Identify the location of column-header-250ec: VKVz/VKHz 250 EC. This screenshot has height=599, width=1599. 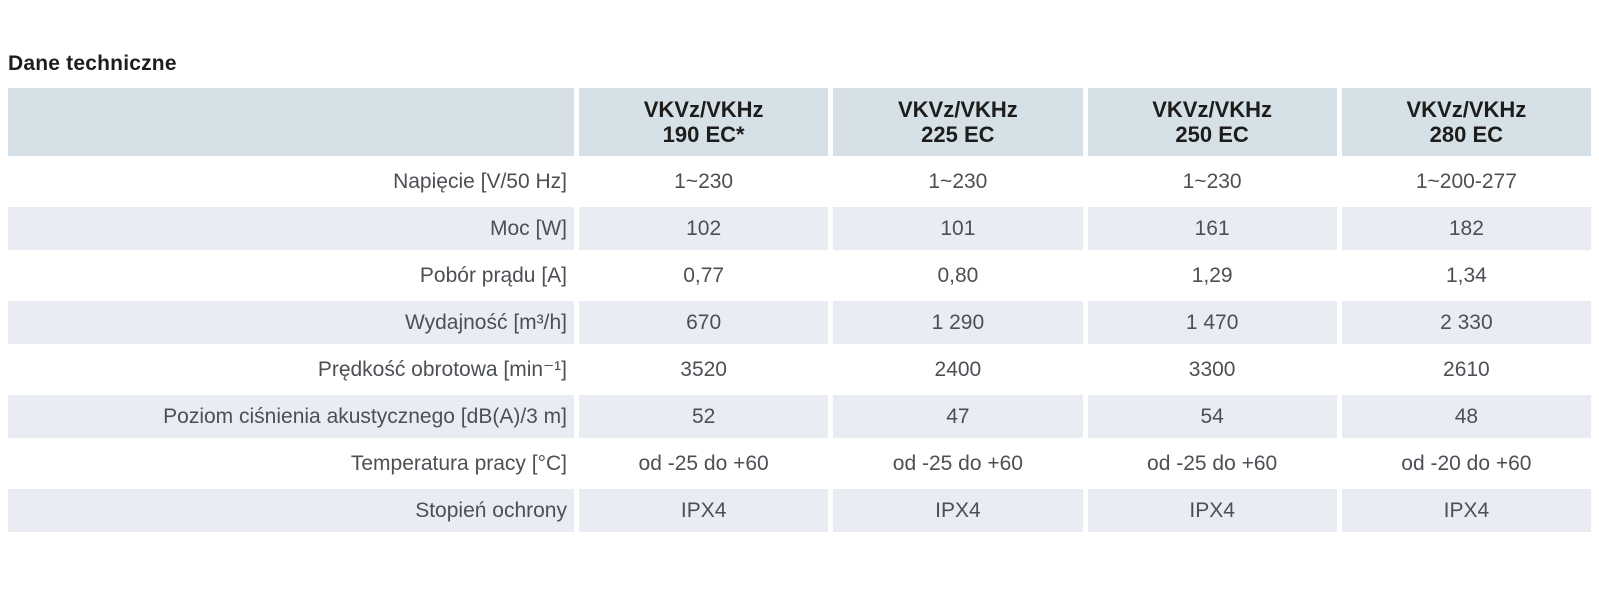
(1212, 122).